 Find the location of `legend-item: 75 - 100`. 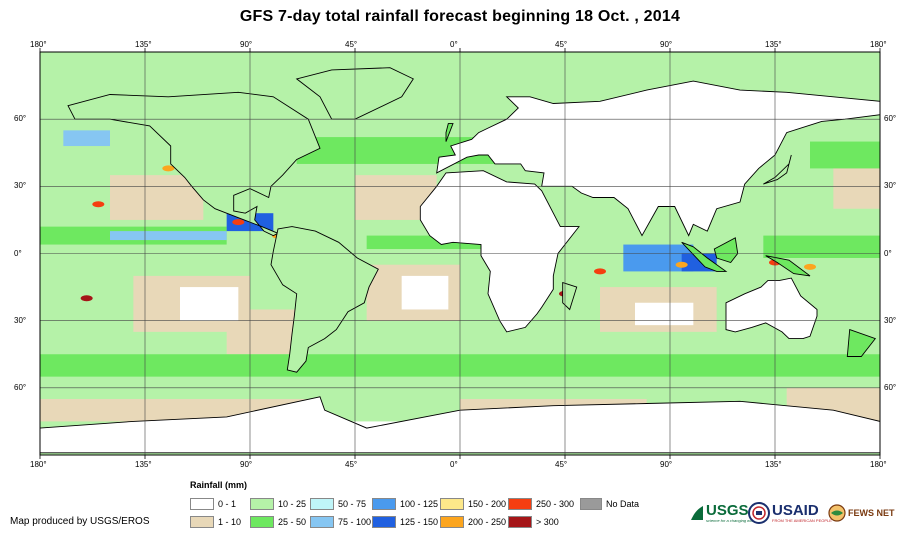

legend-item: 75 - 100 is located at coordinates (340, 522).